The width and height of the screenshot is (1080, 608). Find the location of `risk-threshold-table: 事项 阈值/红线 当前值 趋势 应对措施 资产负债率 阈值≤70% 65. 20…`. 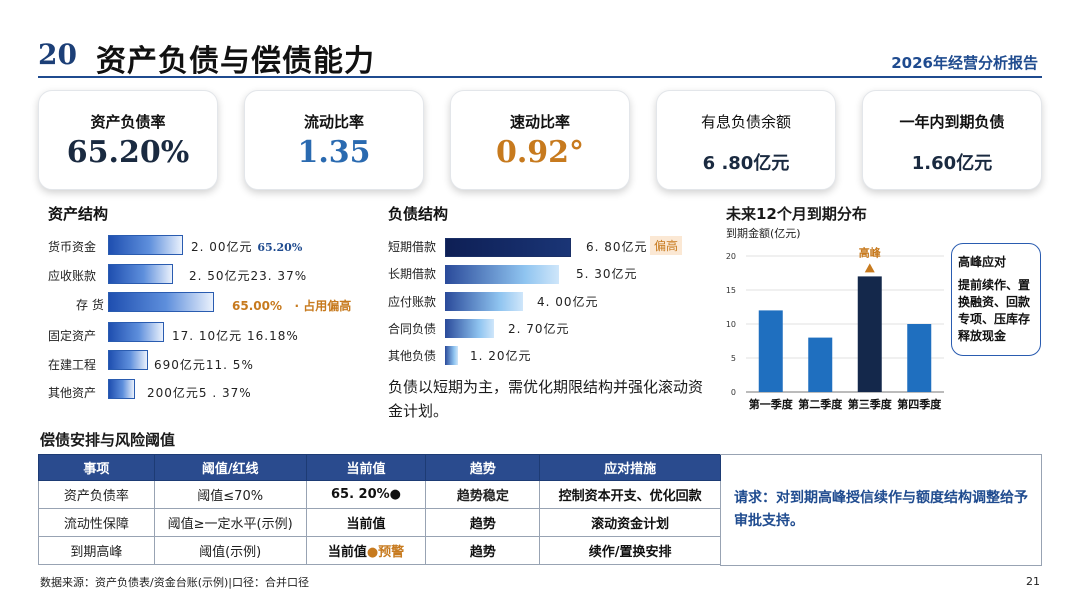

risk-threshold-table: 事项 阈值/红线 当前值 趋势 应对措施 资产负债率 阈值≤70% 65. 20… is located at coordinates (379, 509).